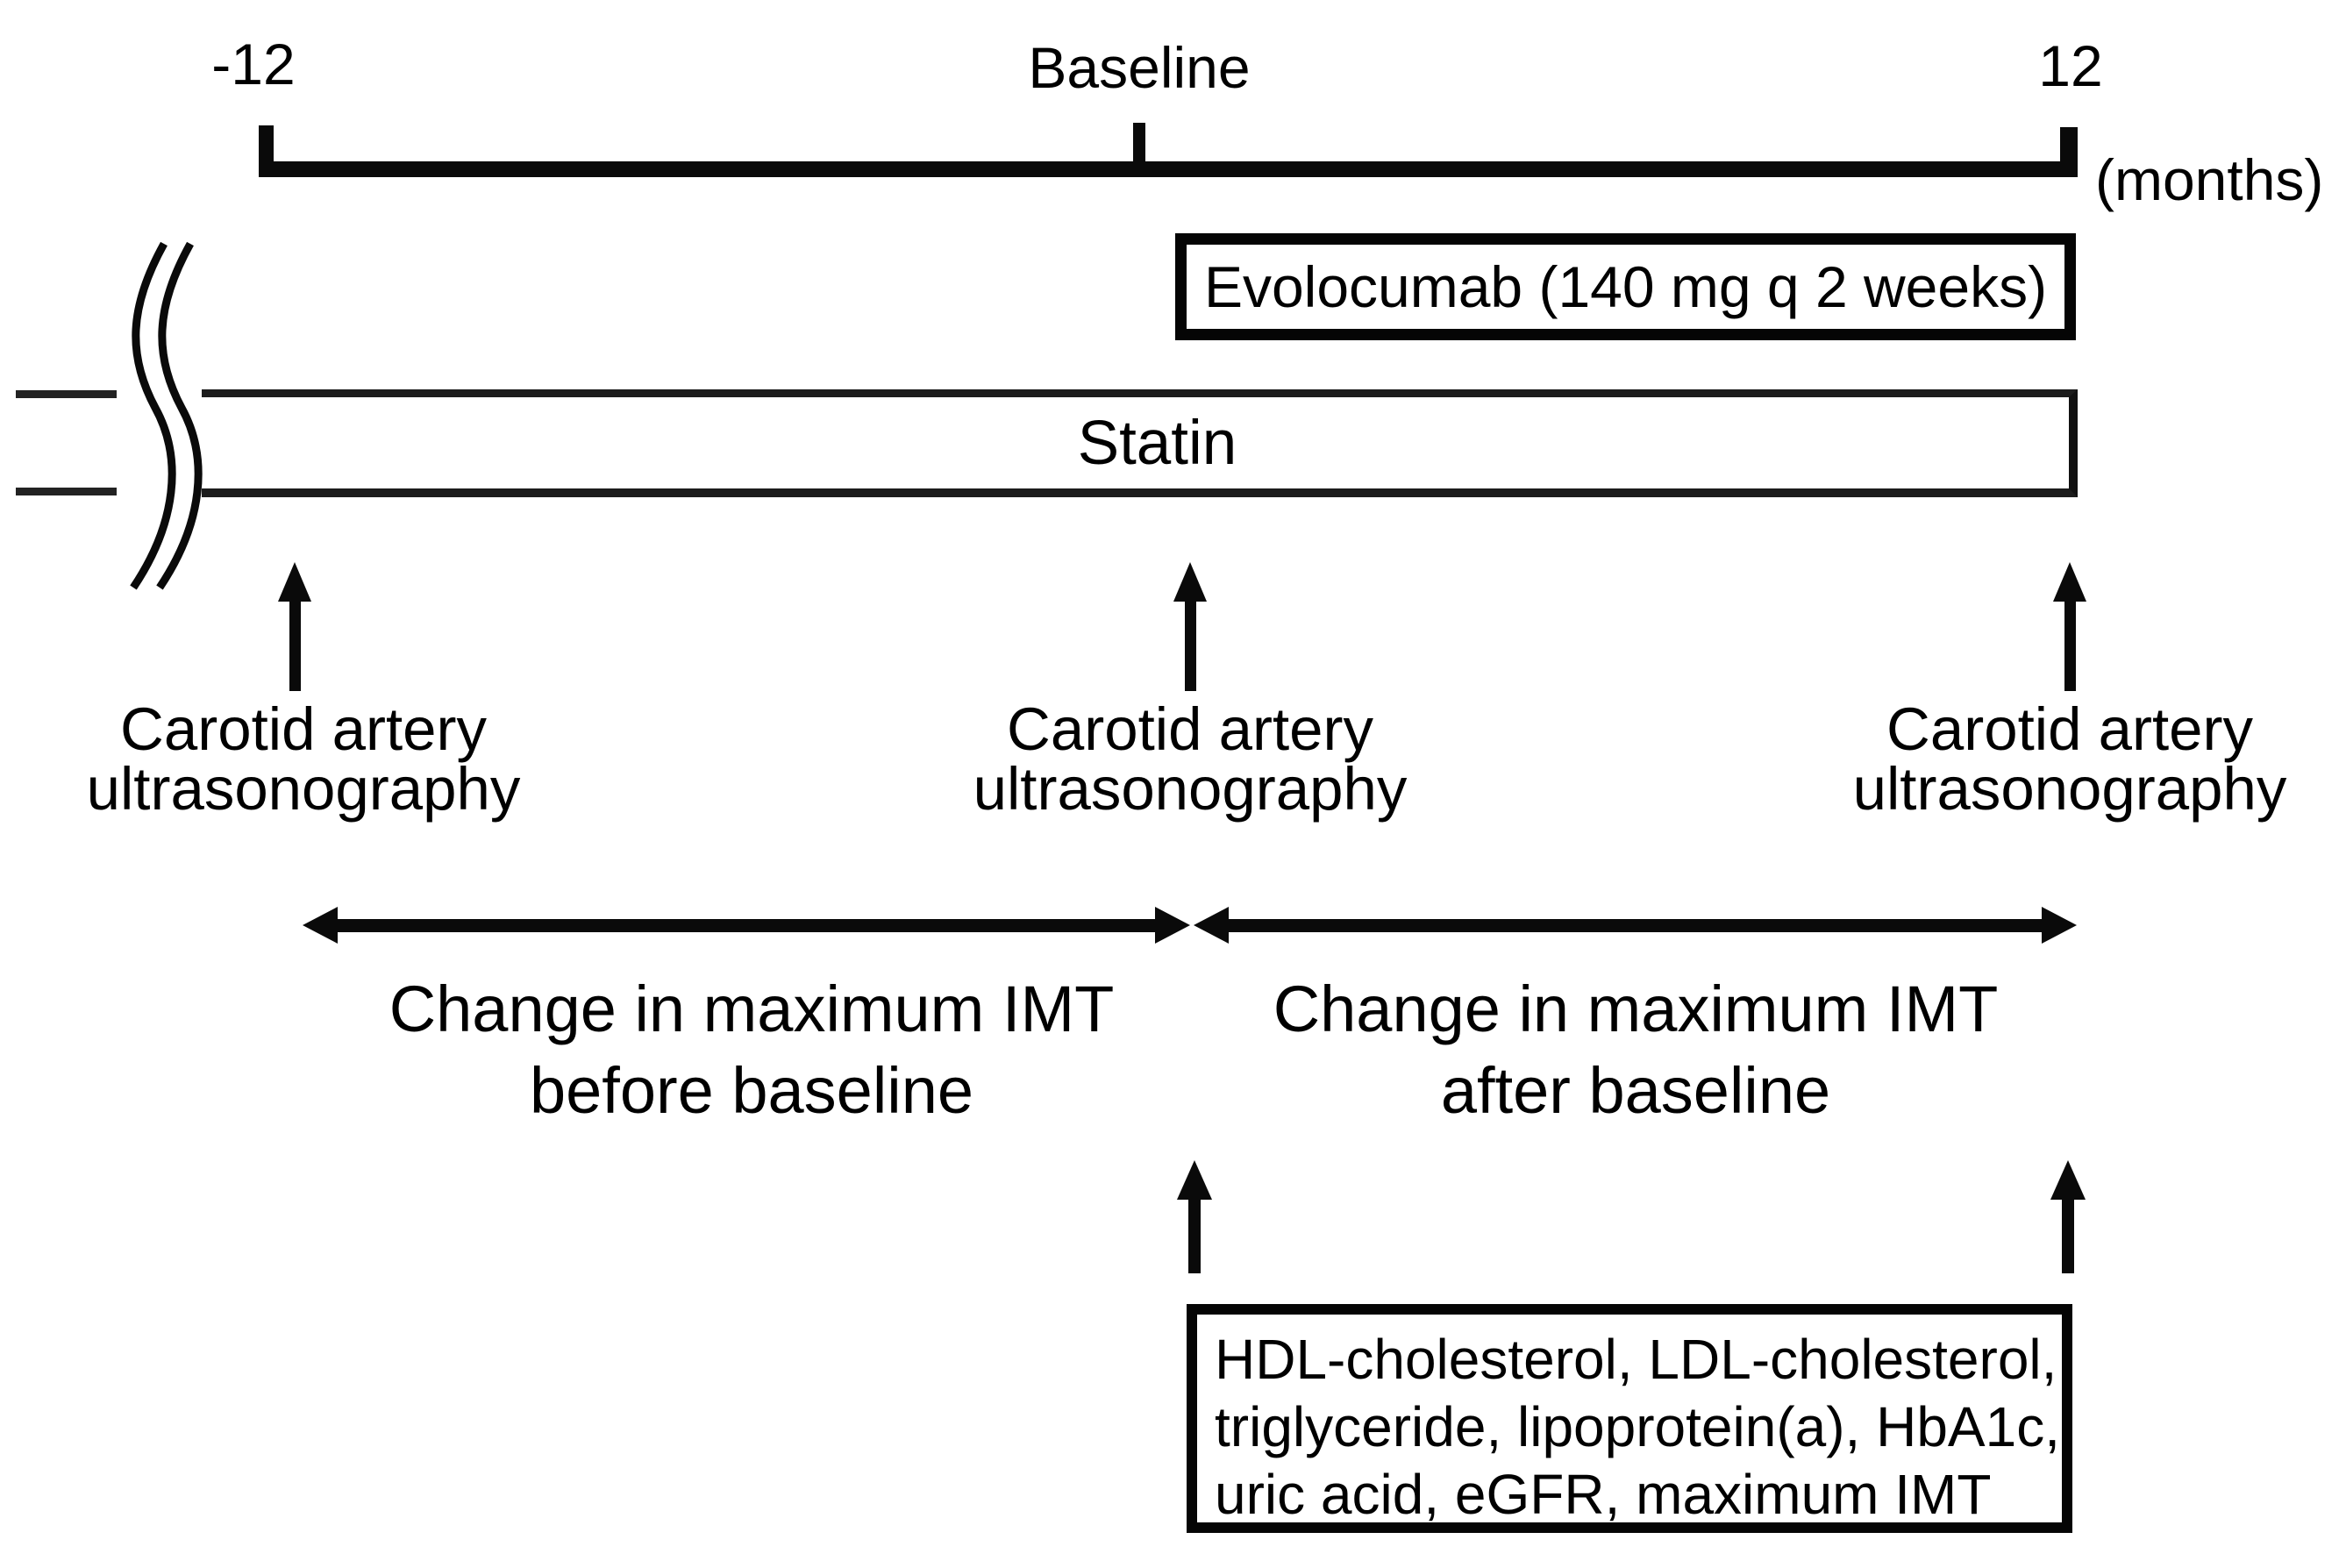 This screenshot has height=1568, width=2346. I want to click on evolocumab-label: Evolocumab (140 mg q 2 weeks), so click(1626, 286).